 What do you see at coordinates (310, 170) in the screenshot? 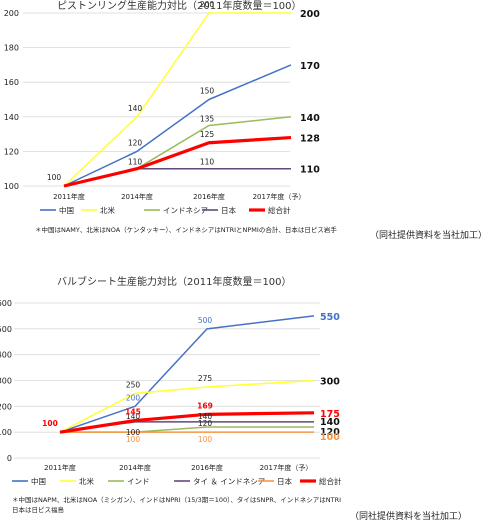
I see `end-value-label: 110` at bounding box center [310, 170].